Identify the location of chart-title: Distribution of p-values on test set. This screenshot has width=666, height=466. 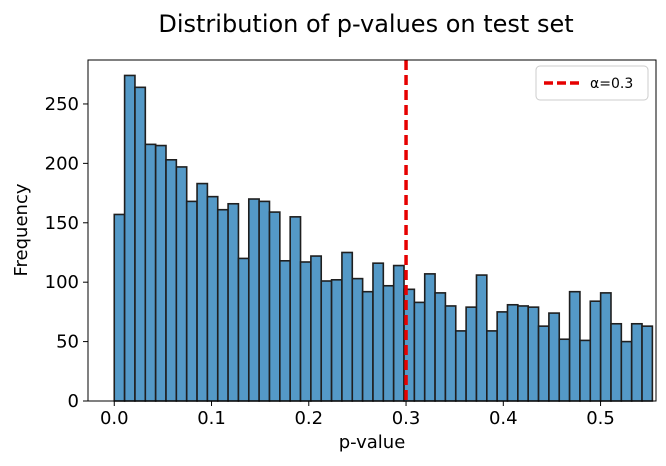
(365, 24).